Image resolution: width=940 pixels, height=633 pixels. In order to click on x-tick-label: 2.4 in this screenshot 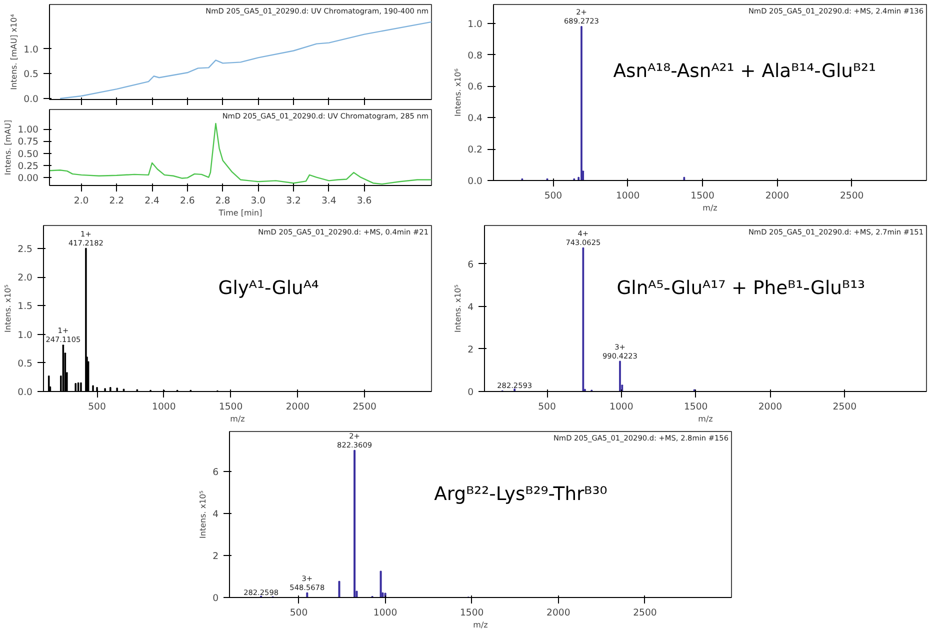, I will do `click(152, 201)`.